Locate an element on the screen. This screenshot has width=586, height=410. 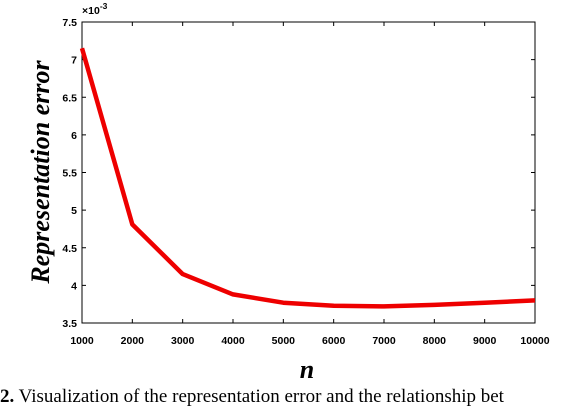
y-axis-label: Representation error is located at coordinates (40, 172).